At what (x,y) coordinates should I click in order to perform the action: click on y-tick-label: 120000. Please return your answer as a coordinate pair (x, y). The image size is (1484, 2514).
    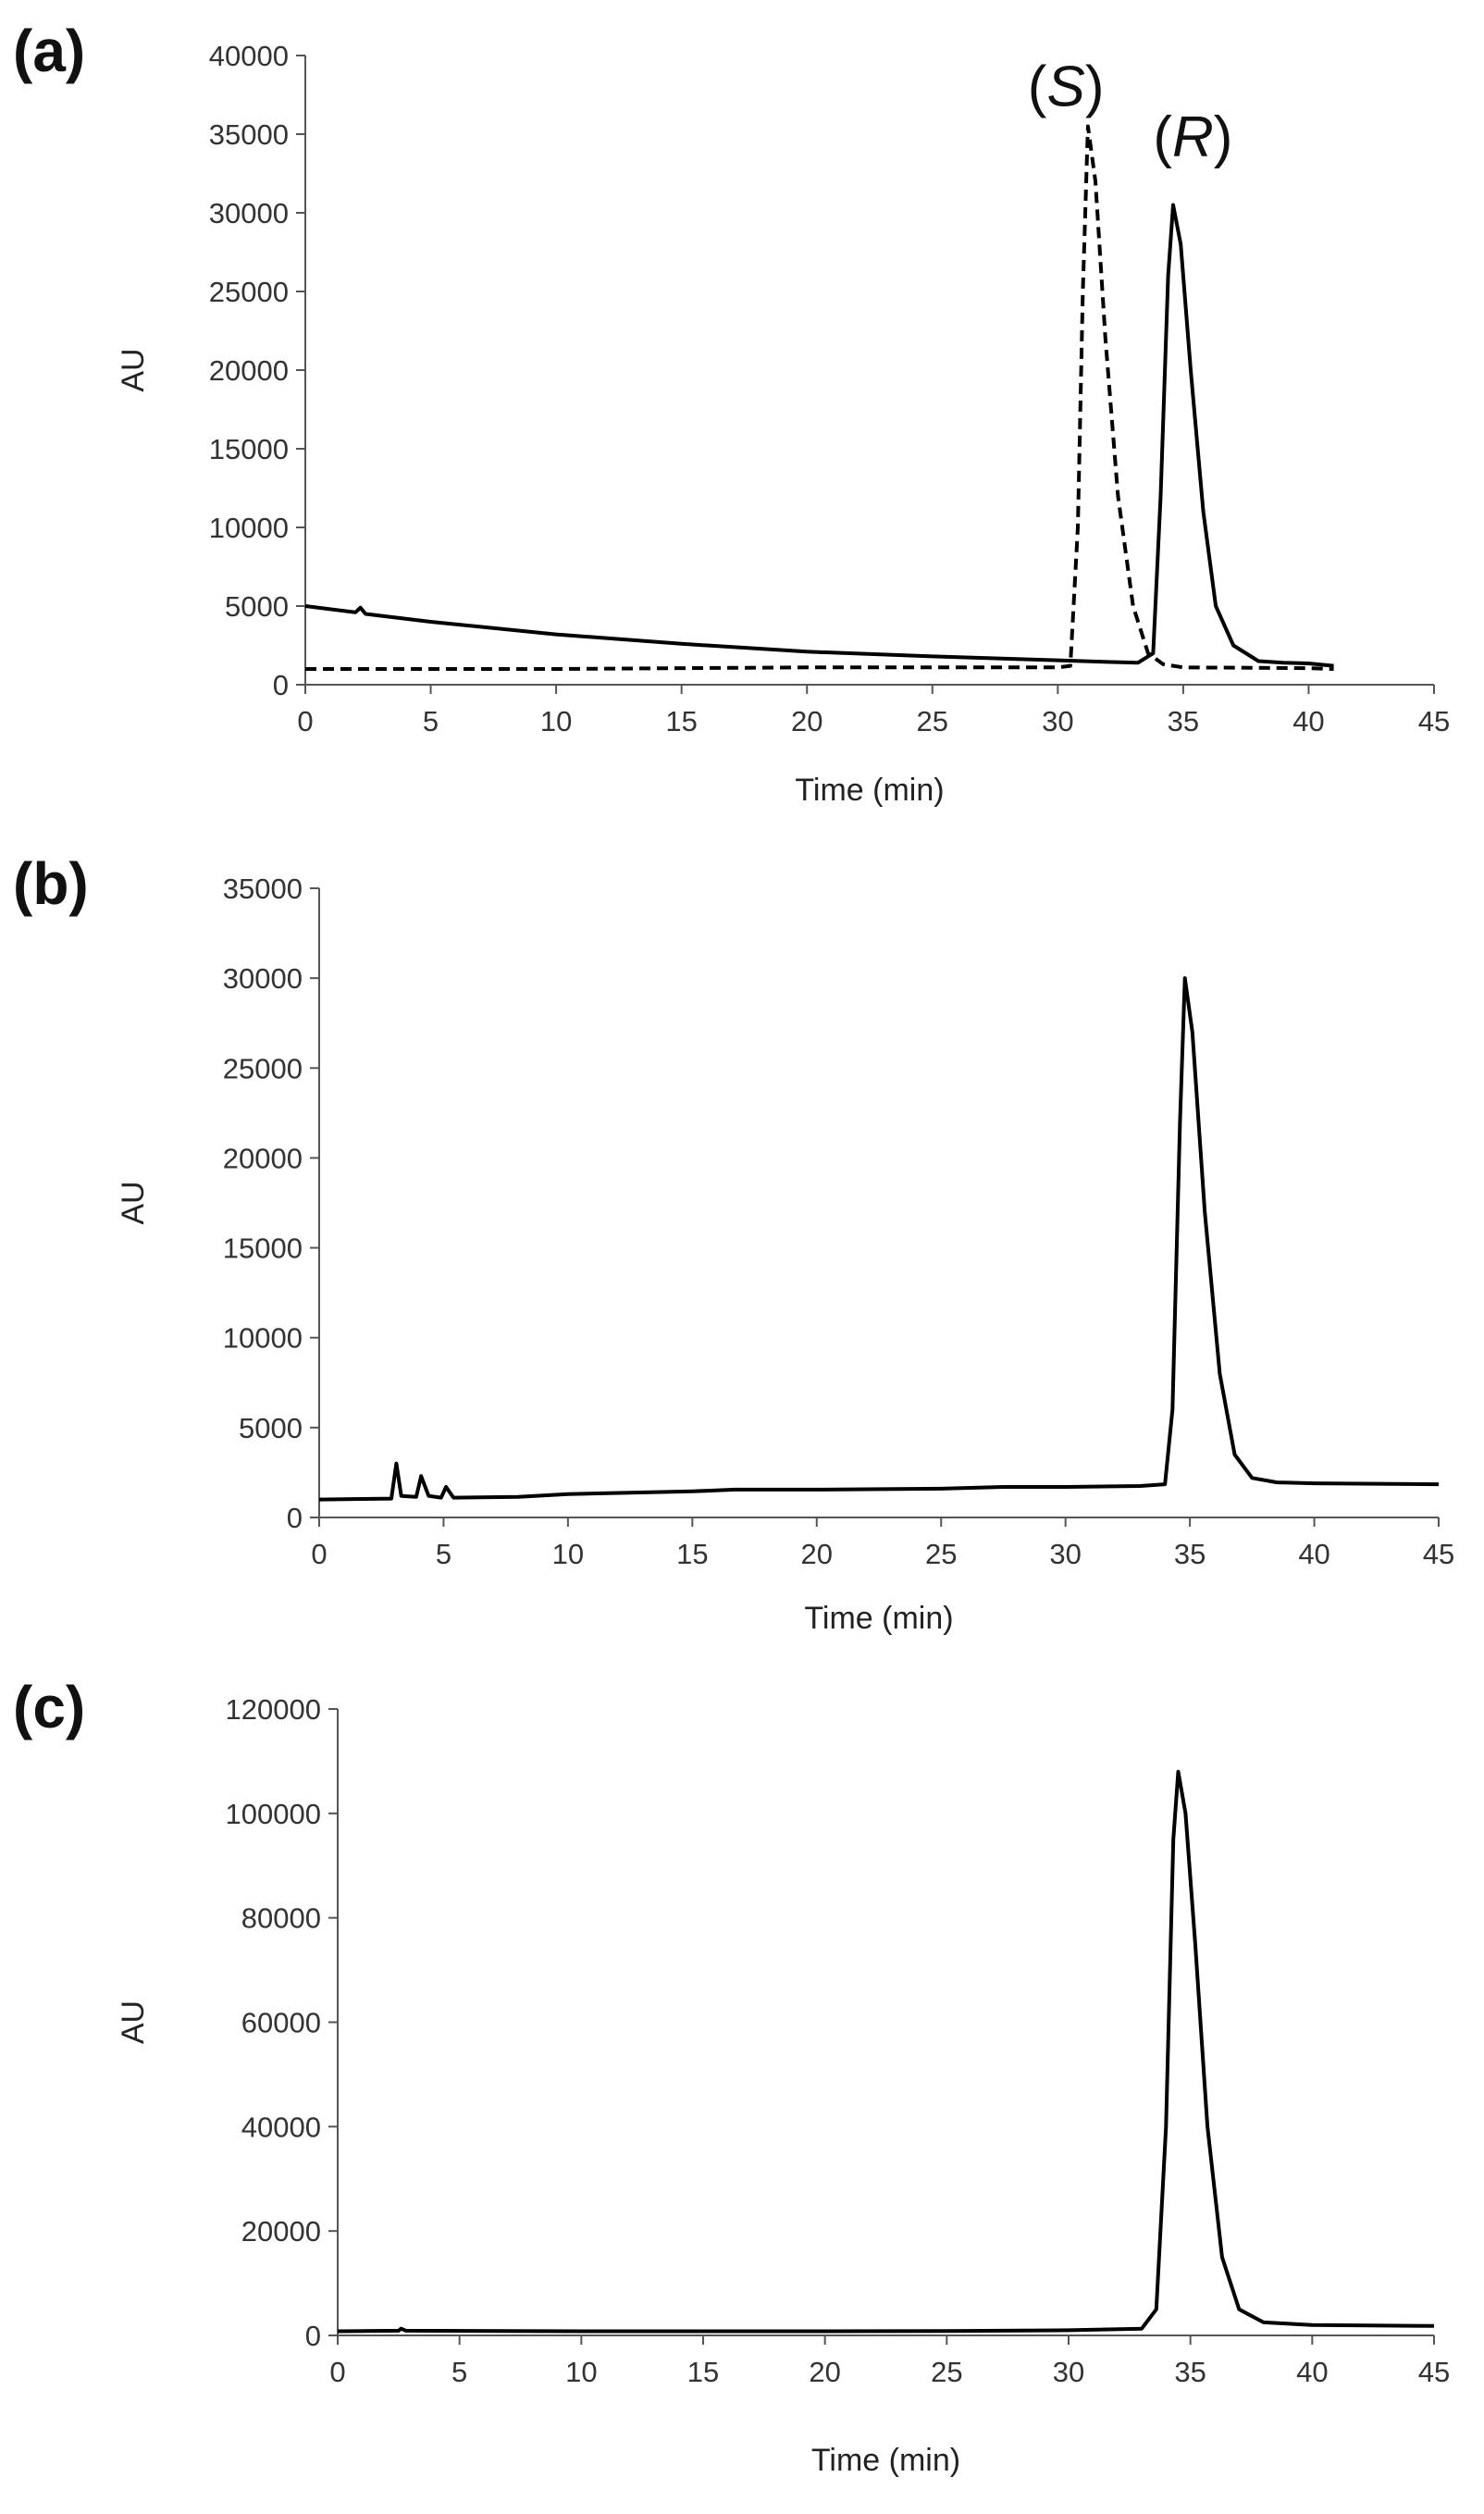
    Looking at the image, I should click on (274, 1710).